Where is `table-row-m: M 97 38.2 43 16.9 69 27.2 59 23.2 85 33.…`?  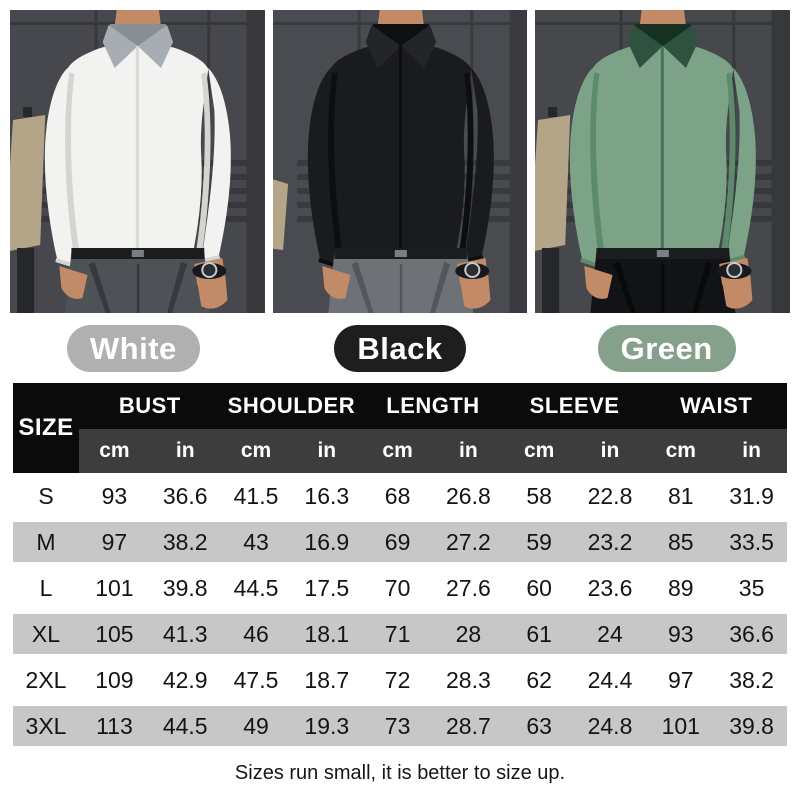
table-row-m: M 97 38.2 43 16.9 69 27.2 59 23.2 85 33.… is located at coordinates (400, 542).